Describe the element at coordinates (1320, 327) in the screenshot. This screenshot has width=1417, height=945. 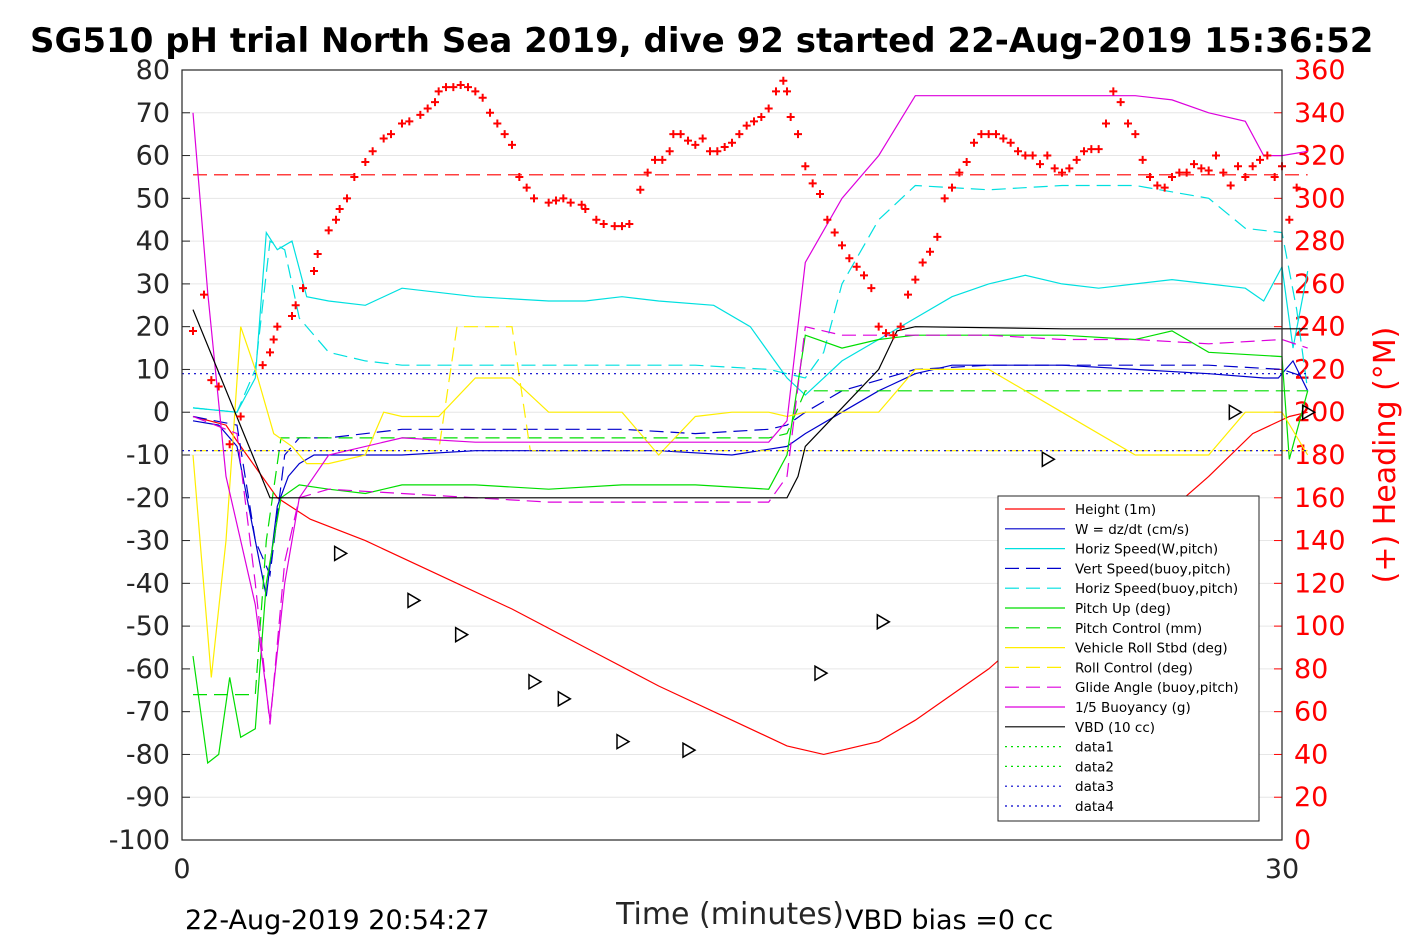
I see `right-tick-label: 240` at that location.